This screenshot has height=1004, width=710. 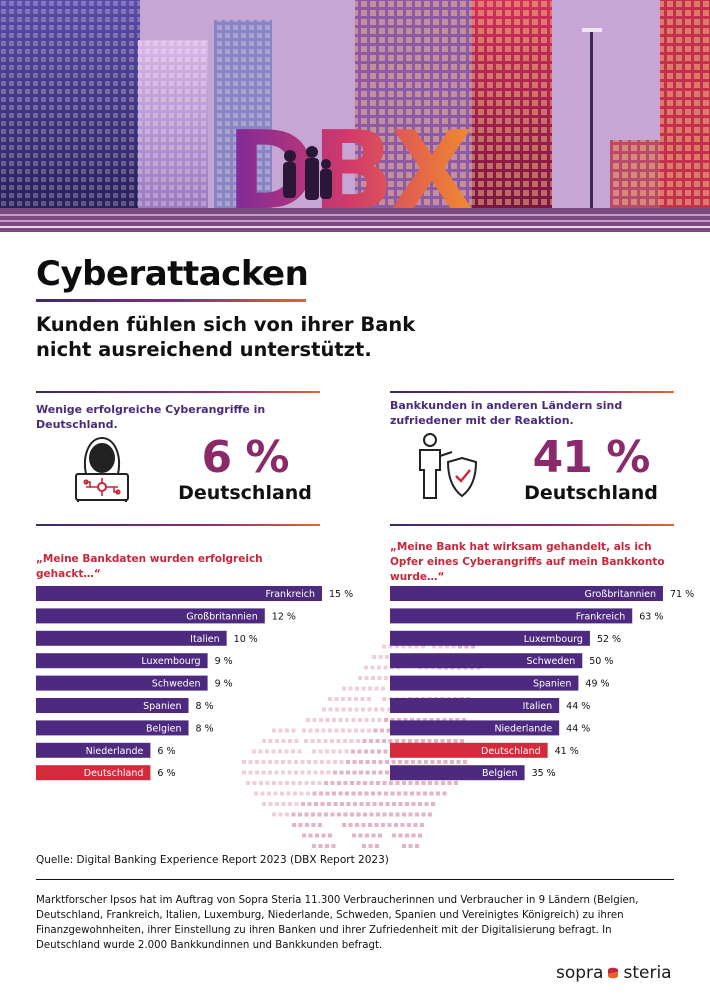 I want to click on bar-value-label: 63 %, so click(x=651, y=616).